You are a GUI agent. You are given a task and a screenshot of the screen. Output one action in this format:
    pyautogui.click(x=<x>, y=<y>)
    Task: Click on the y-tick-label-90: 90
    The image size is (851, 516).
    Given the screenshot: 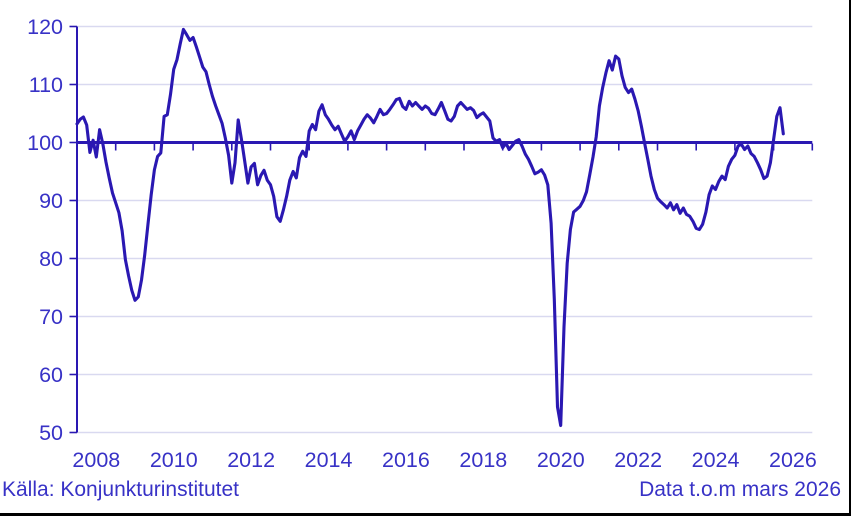 What is the action you would take?
    pyautogui.click(x=51, y=201)
    